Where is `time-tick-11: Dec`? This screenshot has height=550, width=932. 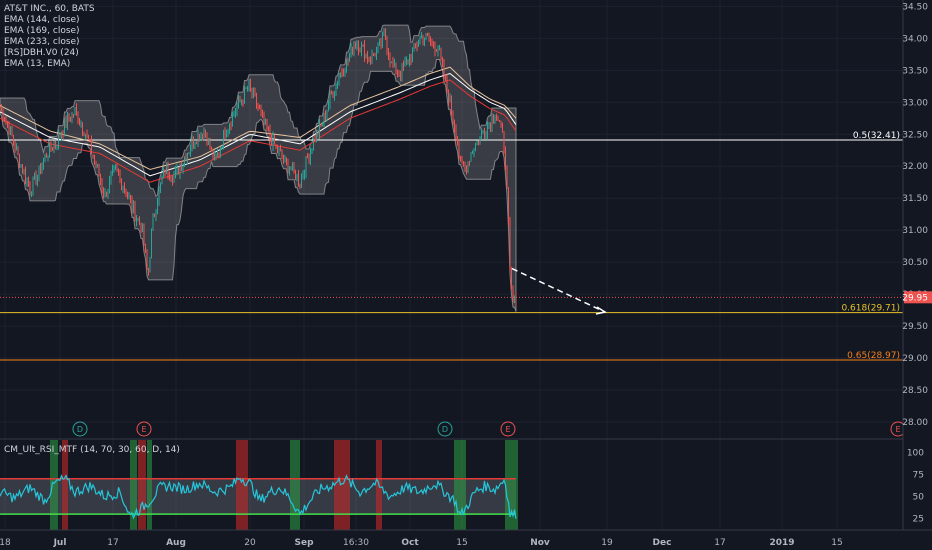 time-tick-11: Dec is located at coordinates (662, 543).